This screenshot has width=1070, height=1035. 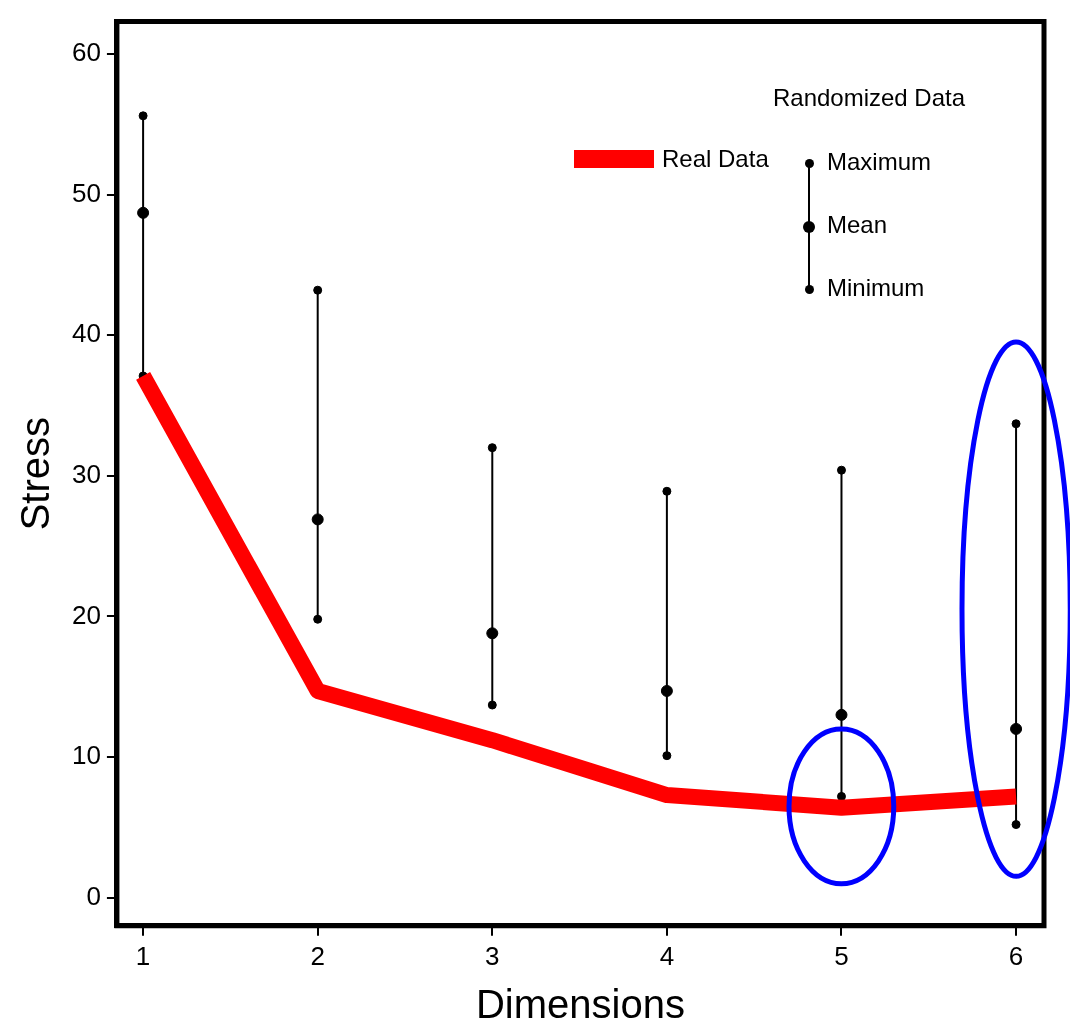 What do you see at coordinates (86, 755) in the screenshot?
I see `y-tick-label: 10` at bounding box center [86, 755].